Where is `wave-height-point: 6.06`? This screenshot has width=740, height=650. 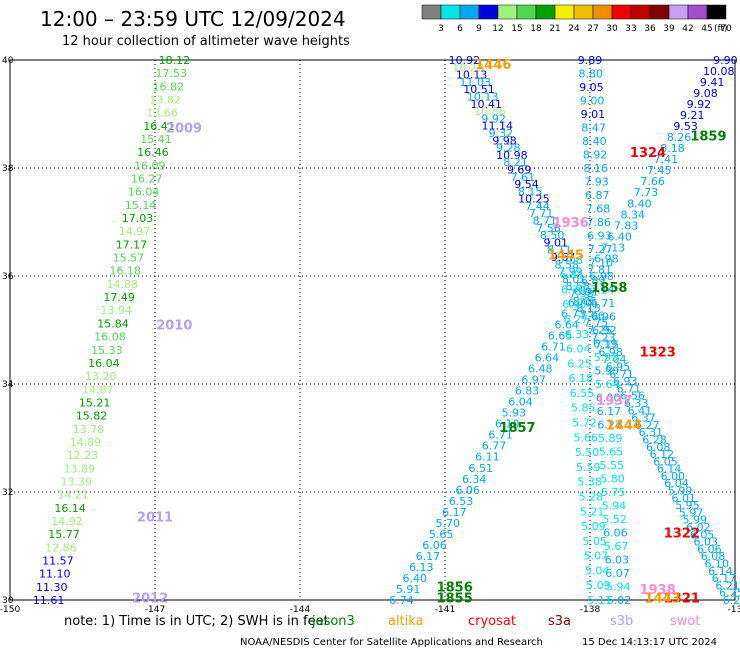 wave-height-point: 6.06 is located at coordinates (709, 549).